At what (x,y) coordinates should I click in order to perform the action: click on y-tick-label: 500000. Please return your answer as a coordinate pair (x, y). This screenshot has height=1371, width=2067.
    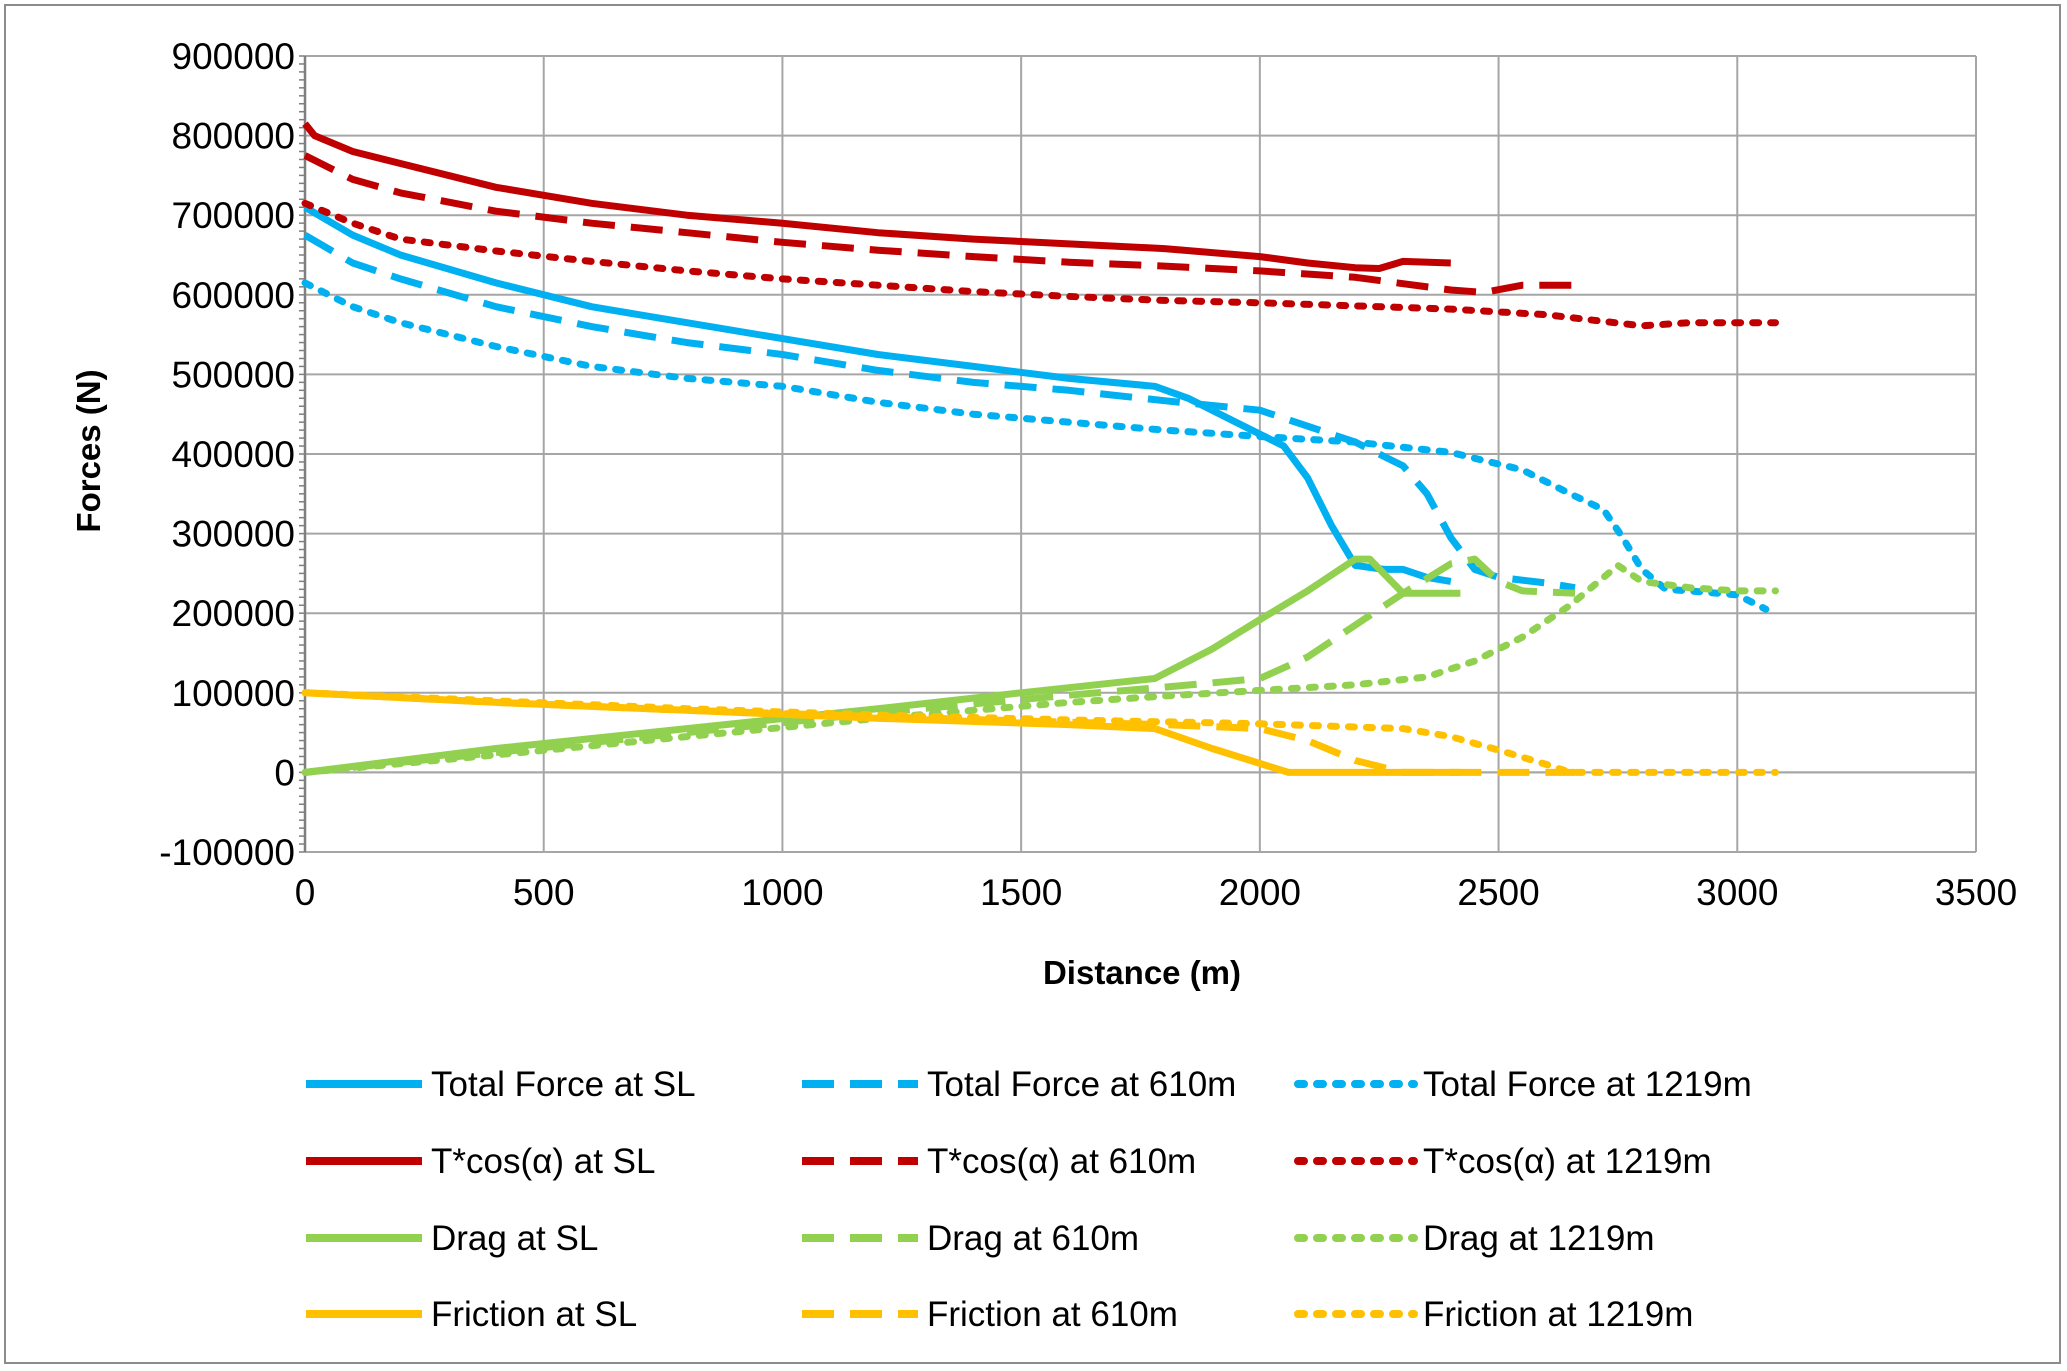
    Looking at the image, I should click on (233, 374).